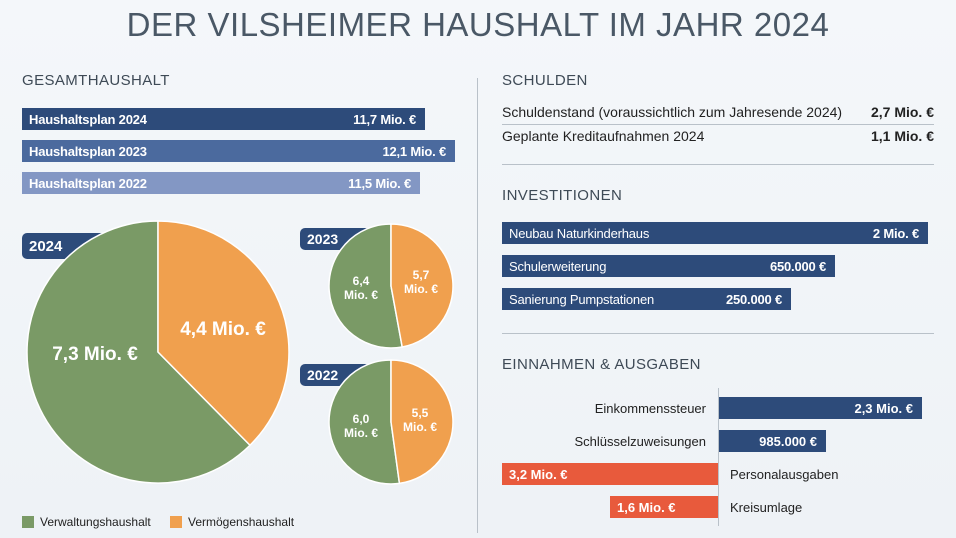  I want to click on year-tag-label: 2023, so click(323, 239).